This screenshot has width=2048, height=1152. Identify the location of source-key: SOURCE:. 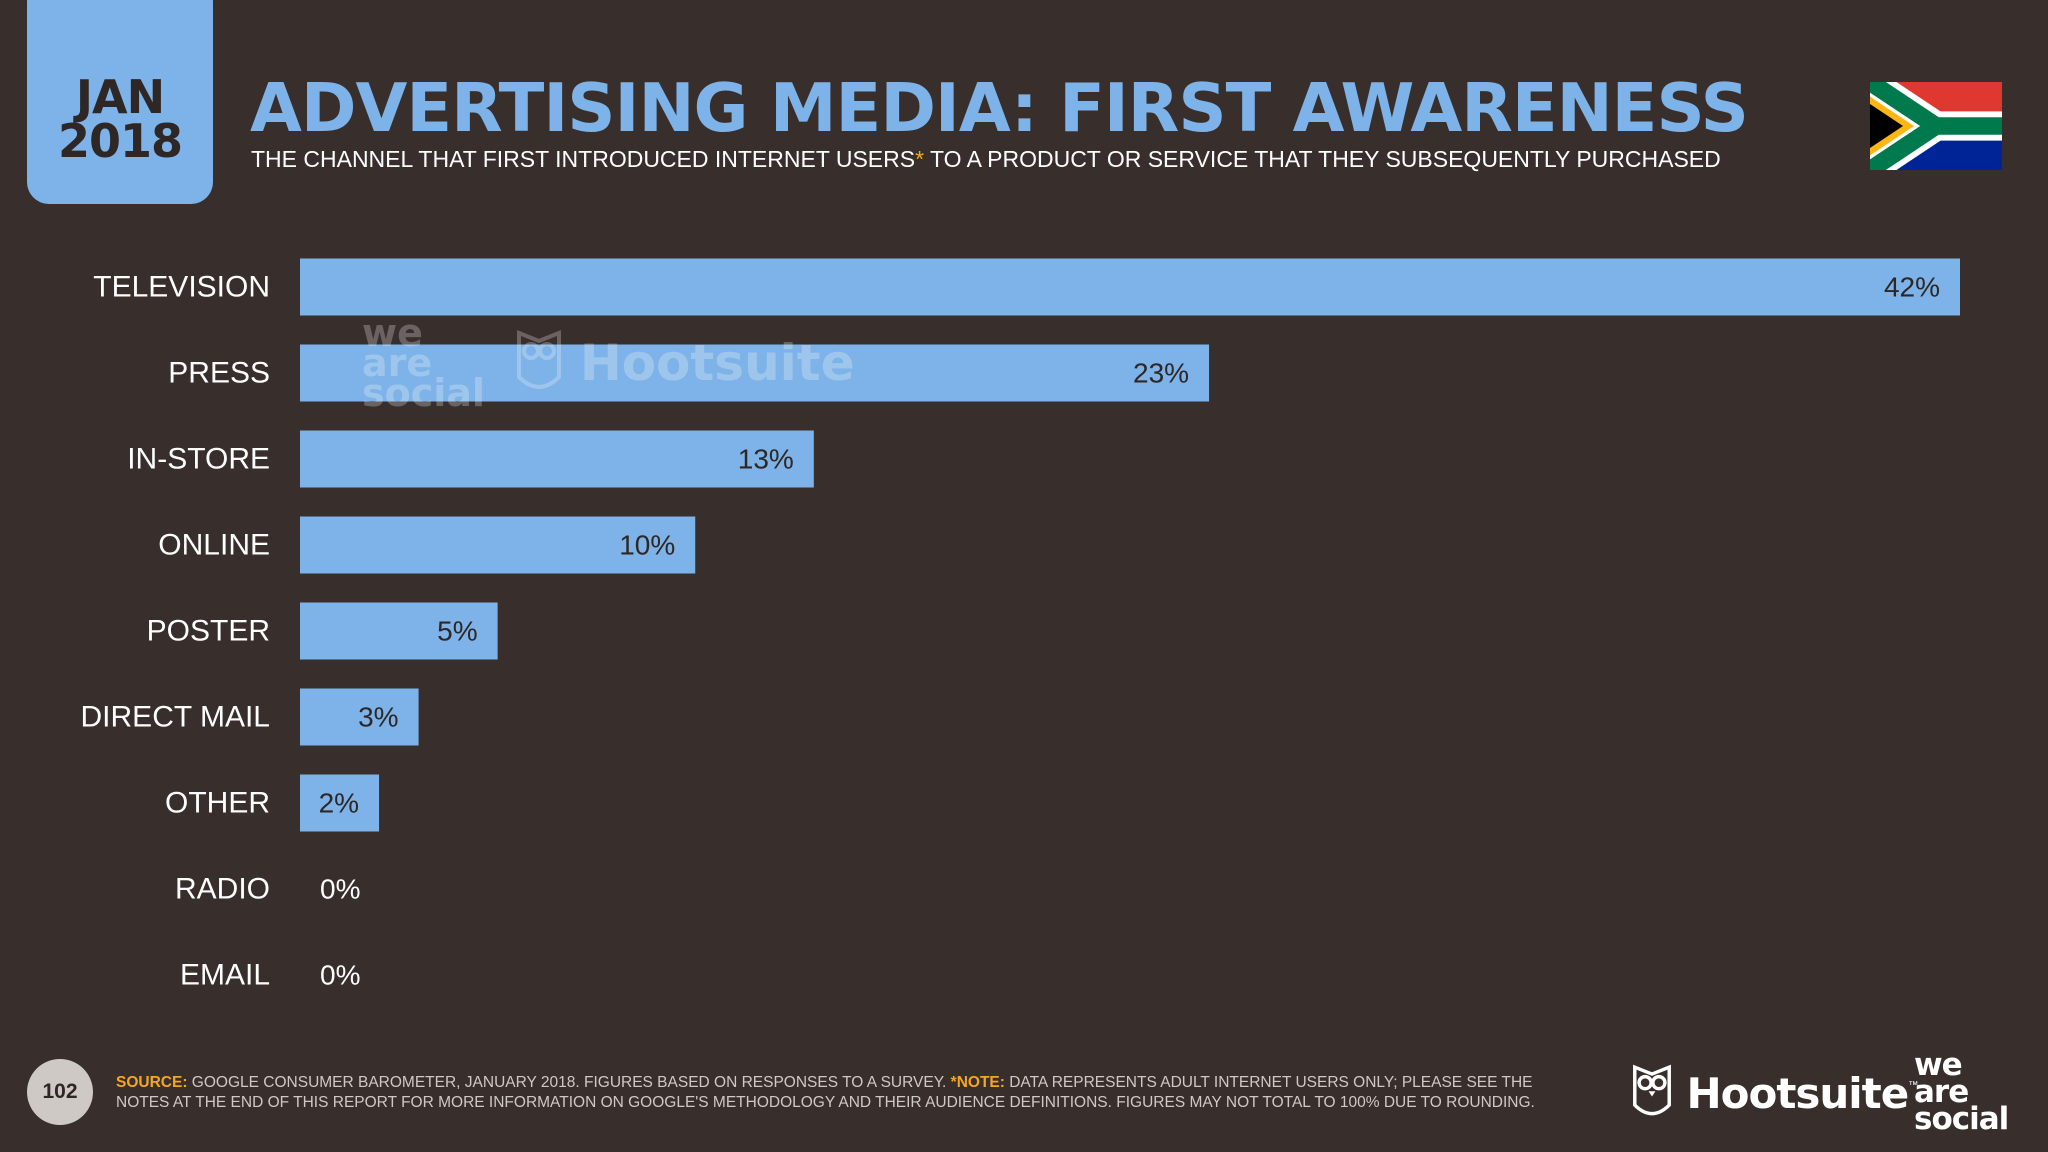
(152, 1082).